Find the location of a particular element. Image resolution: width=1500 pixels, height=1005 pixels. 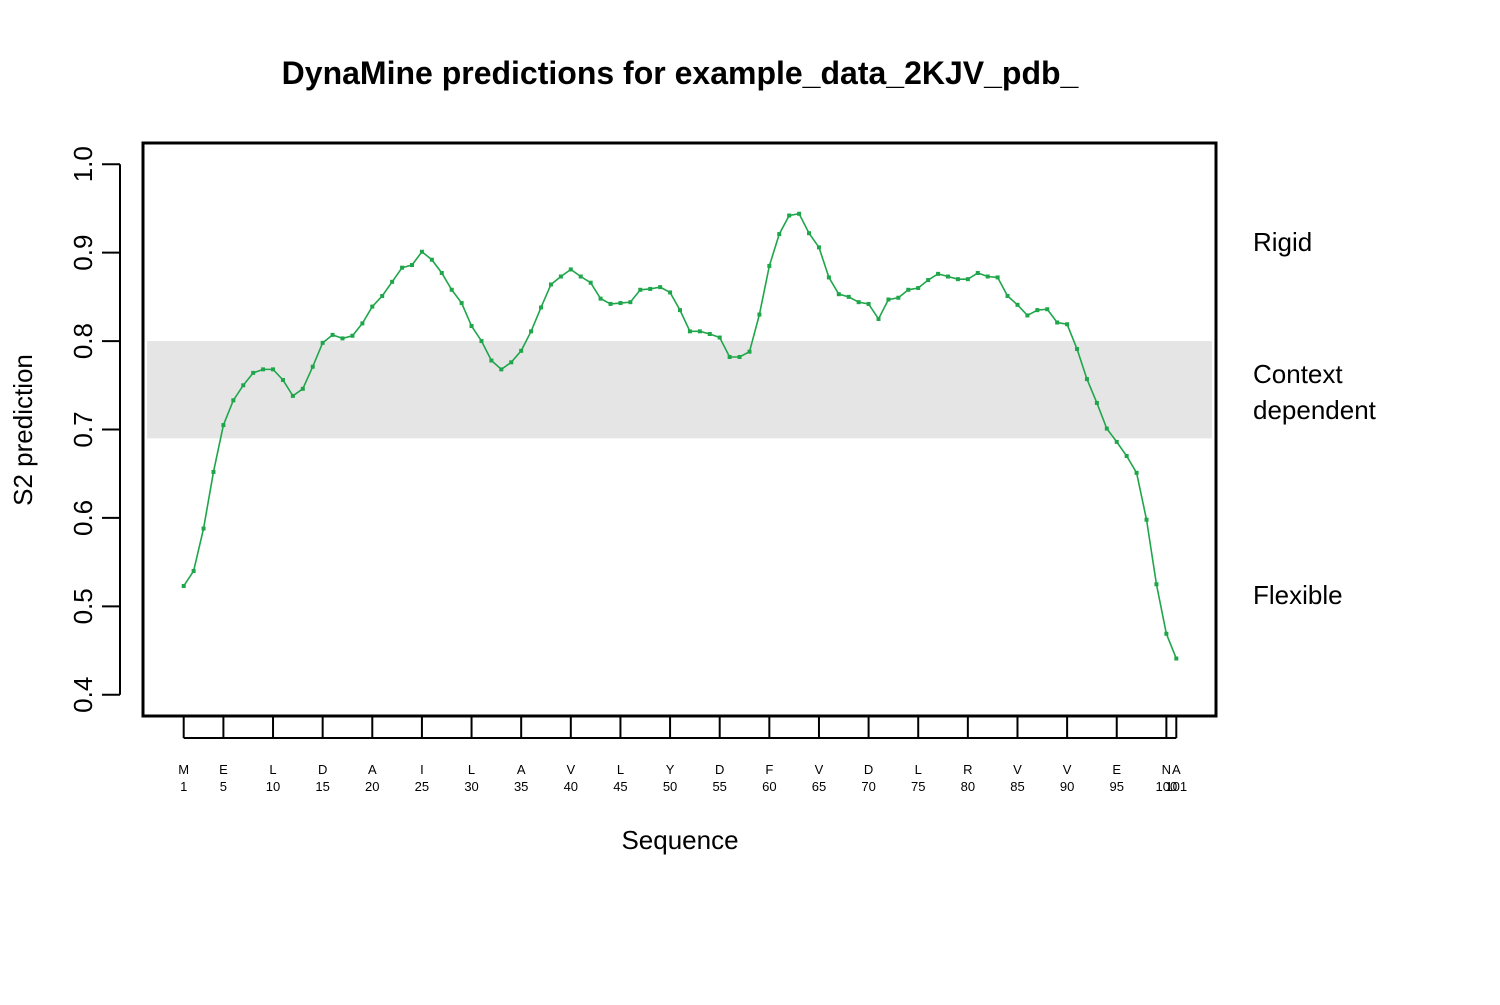

x-tick-number: 10 is located at coordinates (273, 786).